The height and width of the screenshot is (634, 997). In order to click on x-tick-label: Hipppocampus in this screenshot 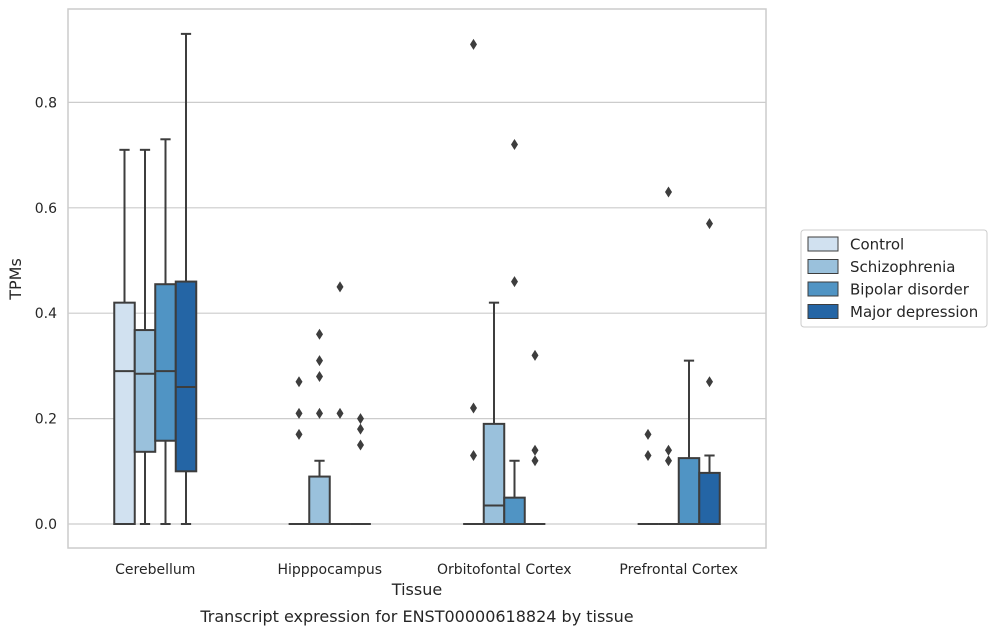, I will do `click(329, 570)`.